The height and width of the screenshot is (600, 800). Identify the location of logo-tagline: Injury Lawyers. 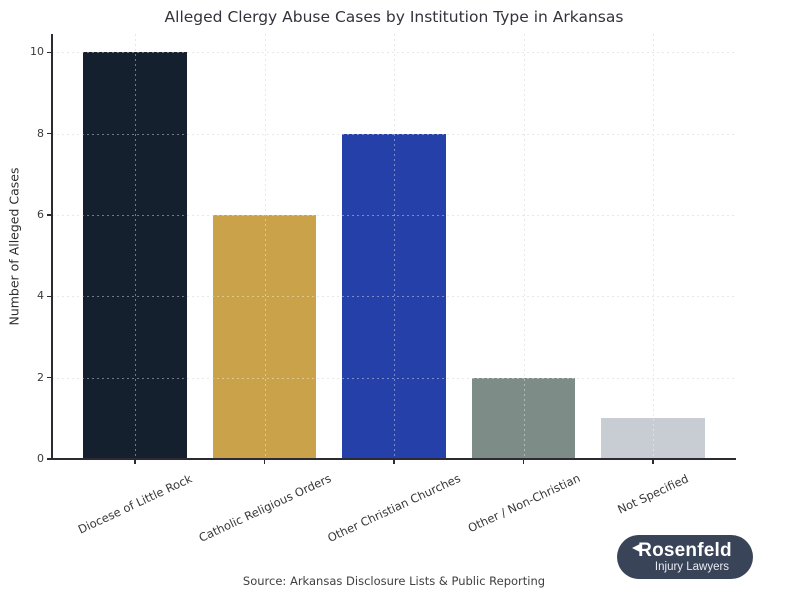
(692, 567).